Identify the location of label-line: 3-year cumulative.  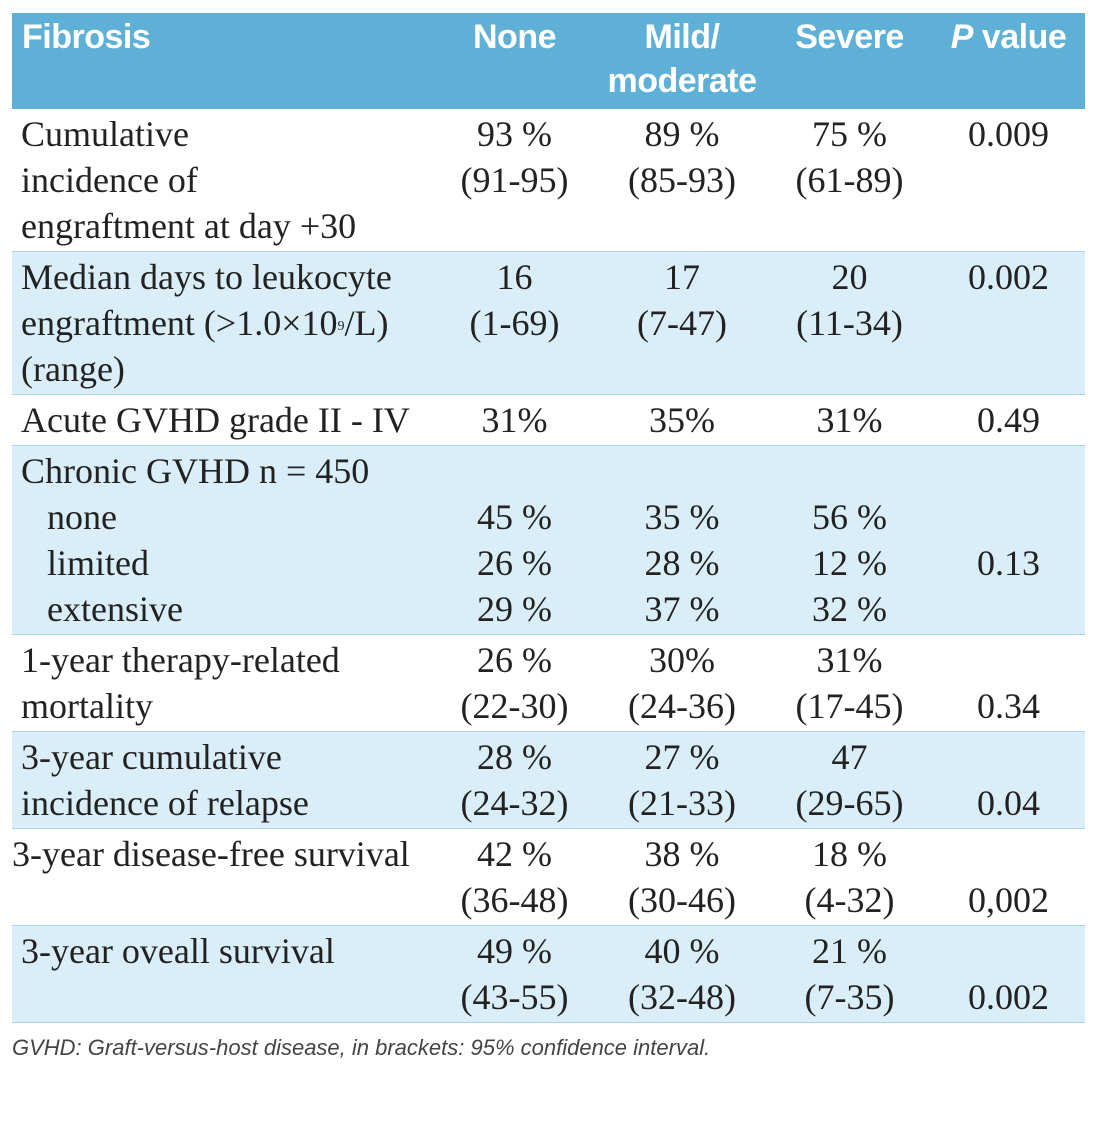
(151, 757).